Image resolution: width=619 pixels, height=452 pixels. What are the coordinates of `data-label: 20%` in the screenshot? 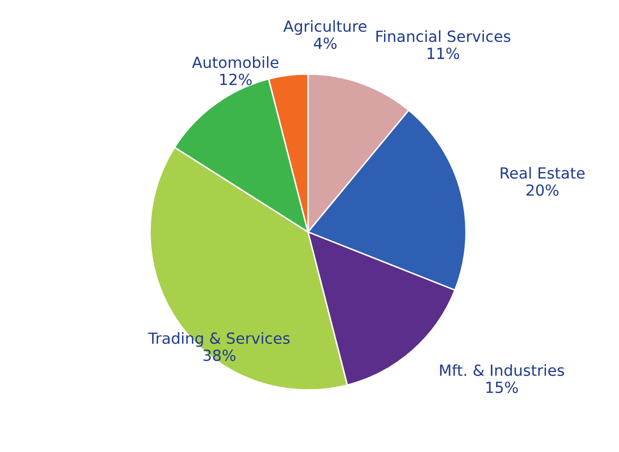 It's located at (542, 190).